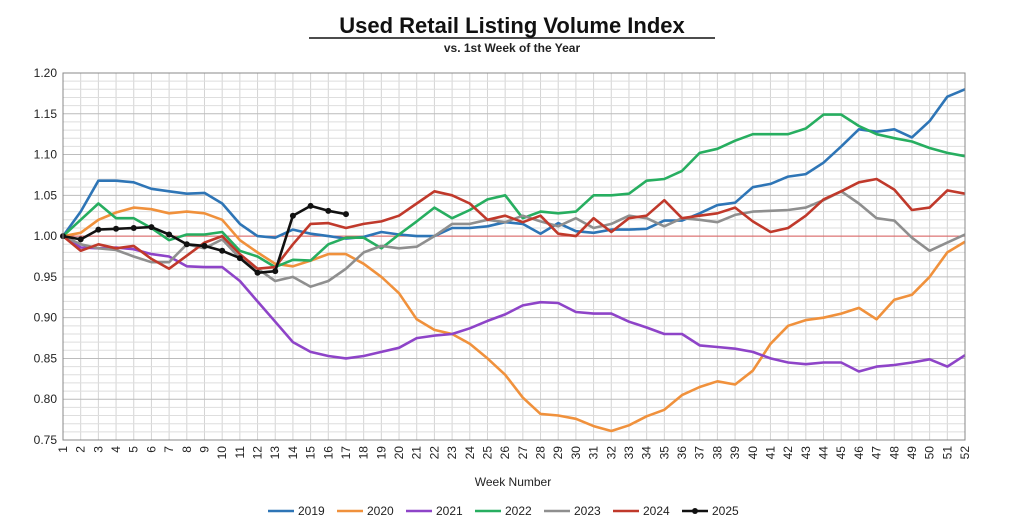  I want to click on x-tick-label: 43, so click(806, 453).